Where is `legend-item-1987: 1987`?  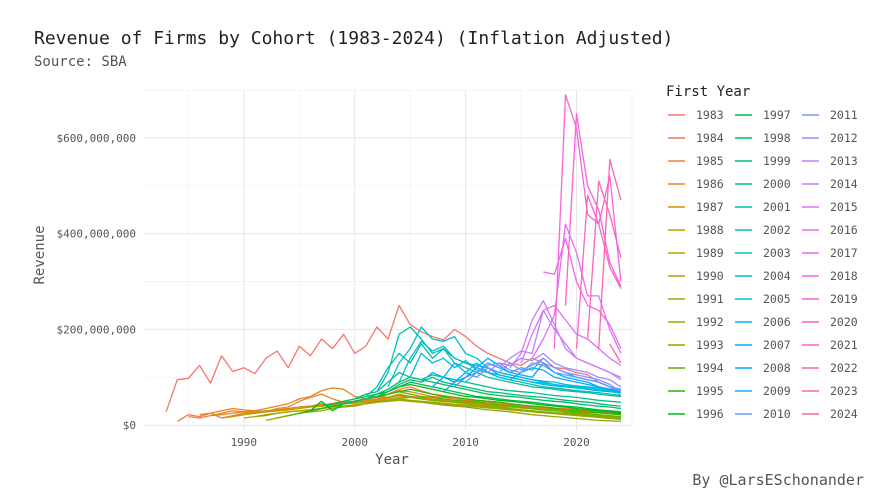 legend-item-1987: 1987 is located at coordinates (696, 207).